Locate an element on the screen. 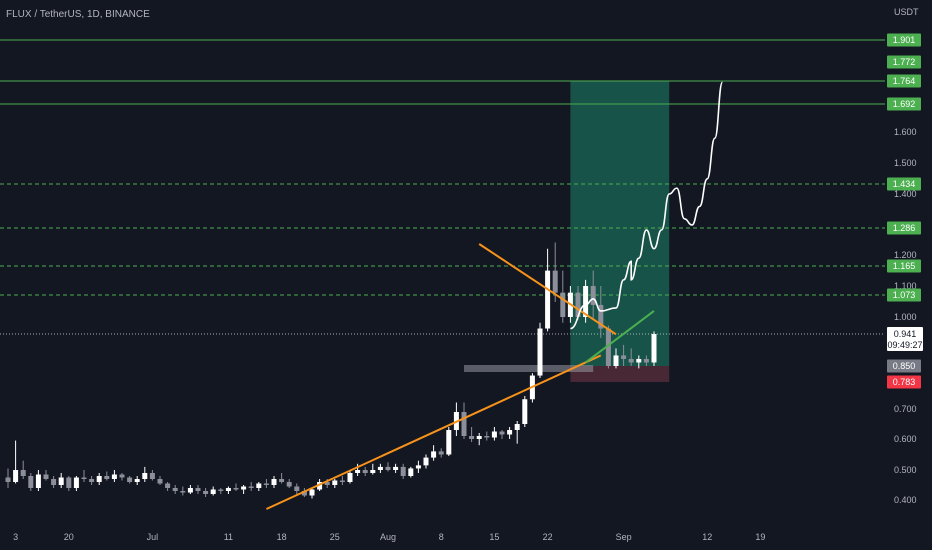  target-zone is located at coordinates (620, 223).